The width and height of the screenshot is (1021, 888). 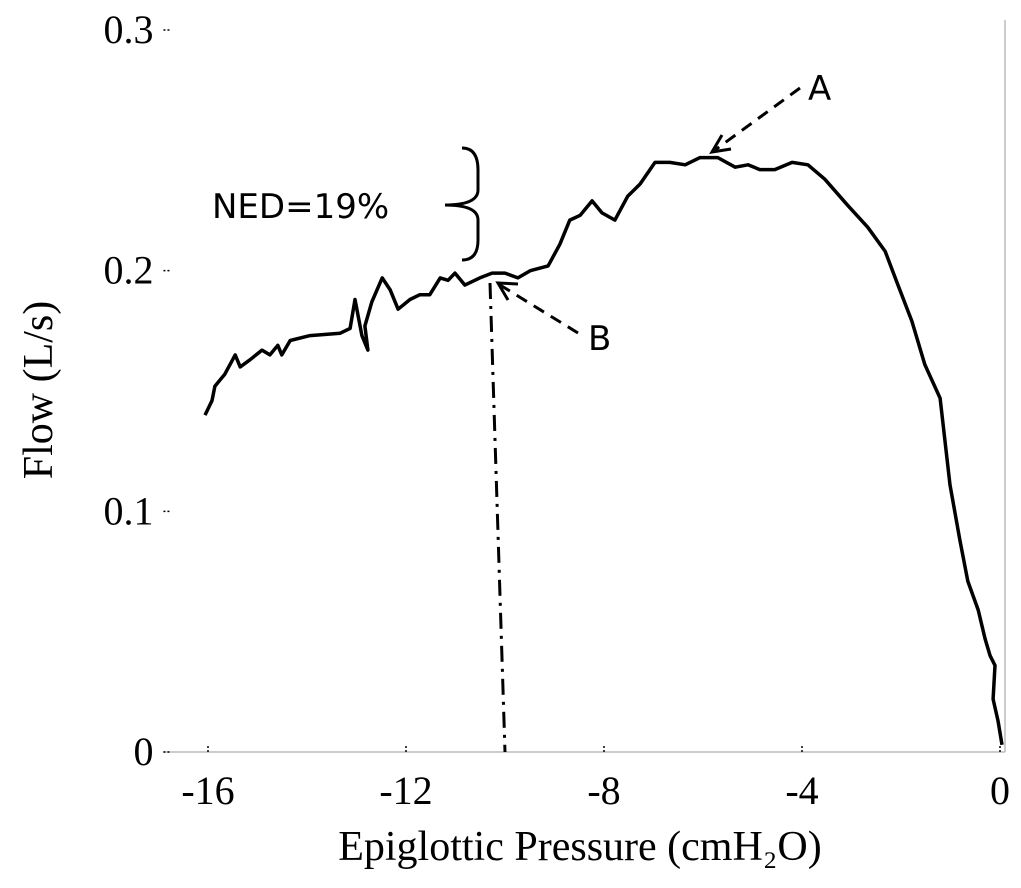 What do you see at coordinates (128, 270) in the screenshot?
I see `y-tick-label: 0.2` at bounding box center [128, 270].